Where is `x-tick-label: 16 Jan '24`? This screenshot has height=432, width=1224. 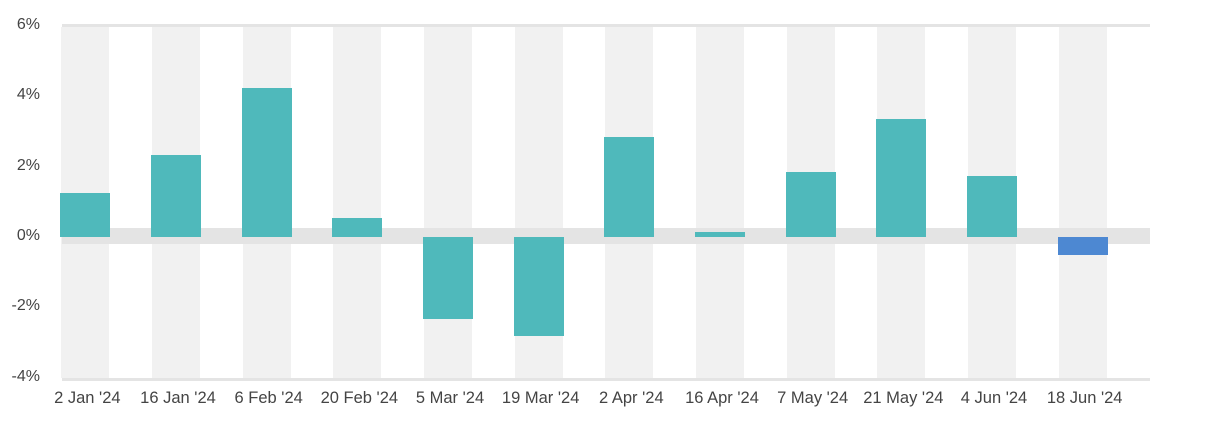 x-tick-label: 16 Jan '24 is located at coordinates (178, 398).